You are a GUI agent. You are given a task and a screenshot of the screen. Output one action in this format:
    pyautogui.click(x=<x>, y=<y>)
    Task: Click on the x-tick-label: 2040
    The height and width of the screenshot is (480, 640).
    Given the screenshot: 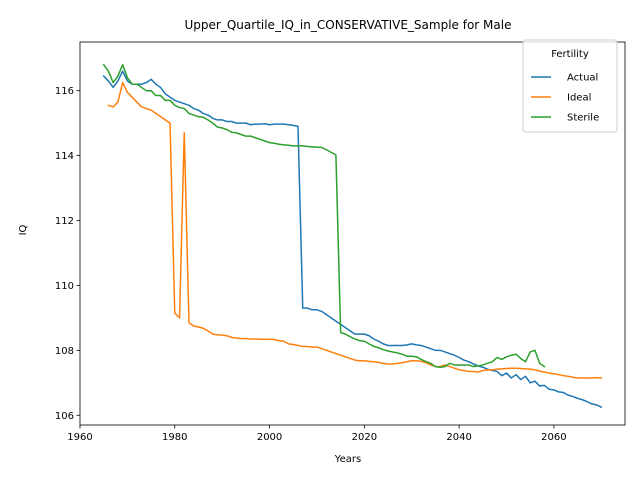 What is the action you would take?
    pyautogui.click(x=458, y=437)
    